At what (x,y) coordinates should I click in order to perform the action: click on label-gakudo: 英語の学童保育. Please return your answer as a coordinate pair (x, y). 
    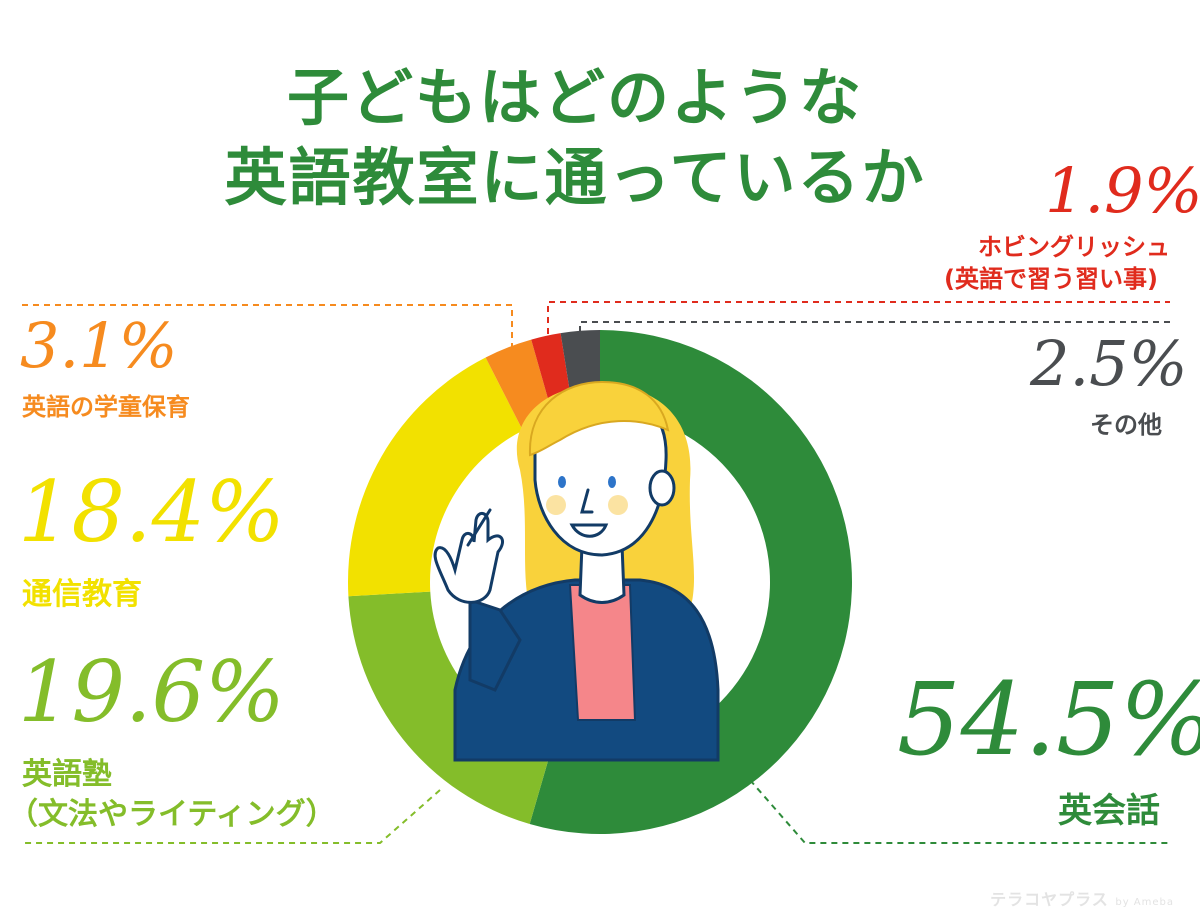
    Looking at the image, I should click on (106, 407).